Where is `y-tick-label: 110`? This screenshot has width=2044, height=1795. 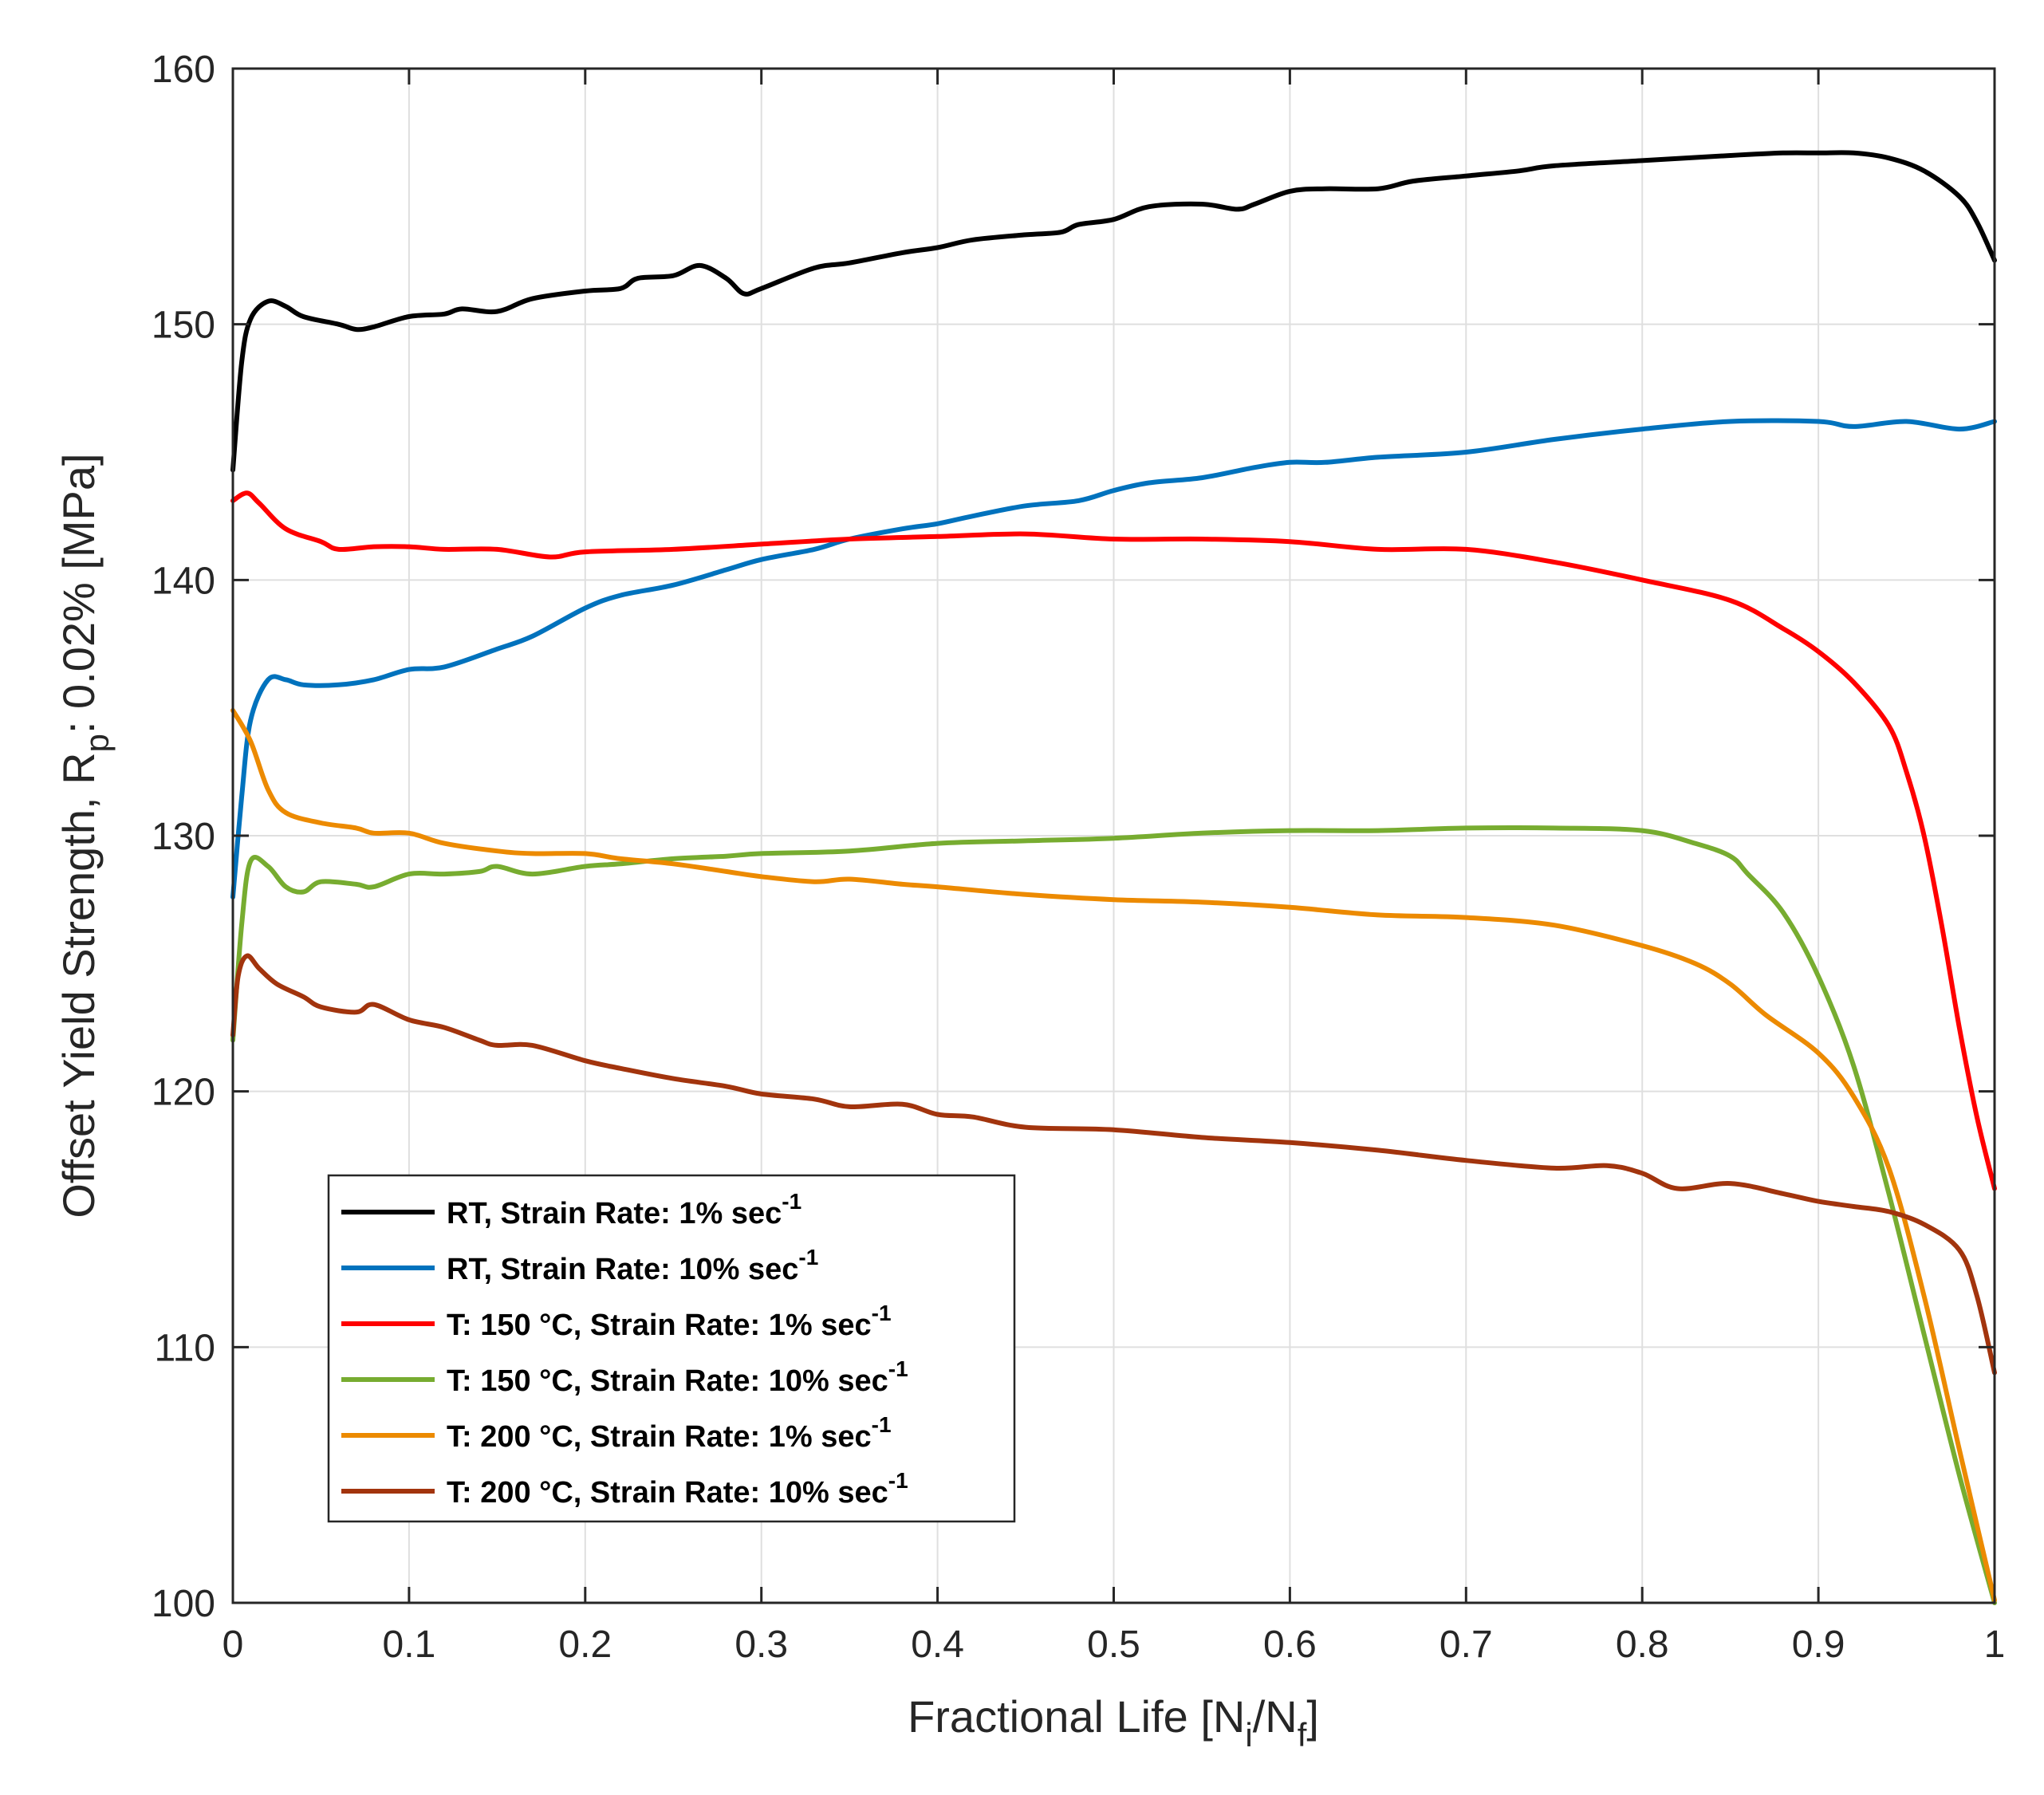
y-tick-label: 110 is located at coordinates (185, 1348).